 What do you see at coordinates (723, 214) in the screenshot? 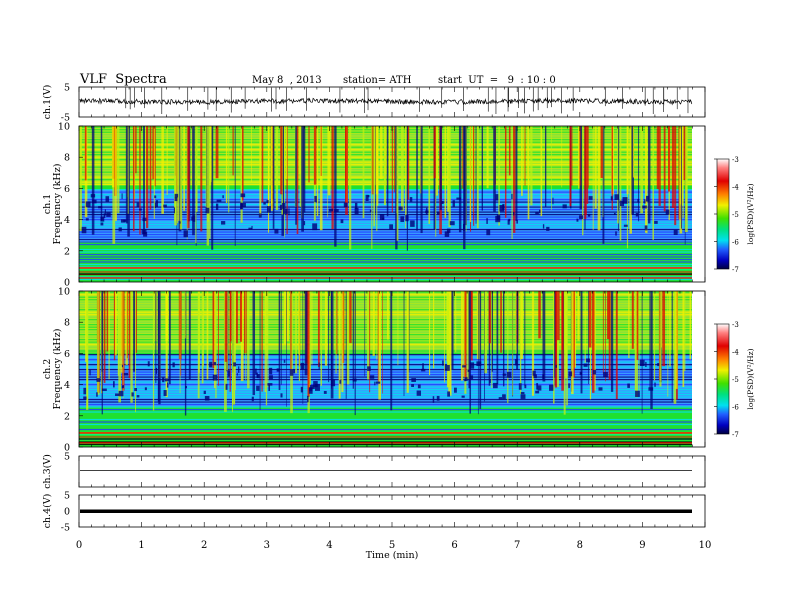
I see `ch1-colorbar` at bounding box center [723, 214].